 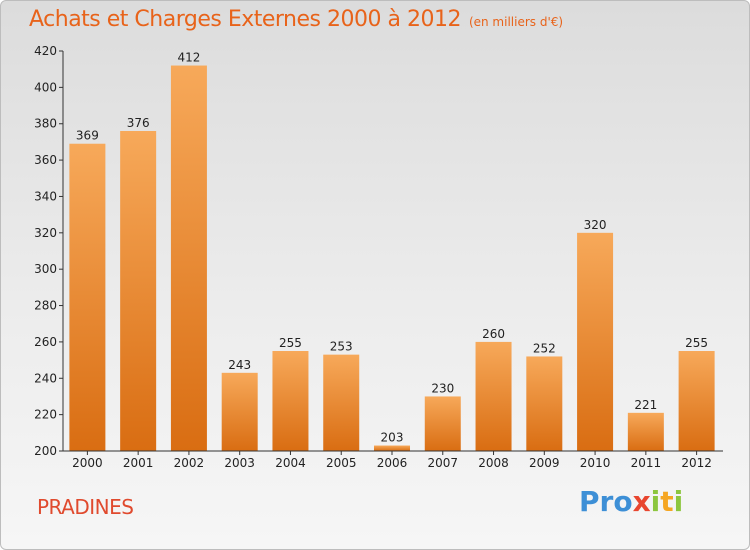 I want to click on x-tick-label-2011: 2011, so click(x=646, y=463).